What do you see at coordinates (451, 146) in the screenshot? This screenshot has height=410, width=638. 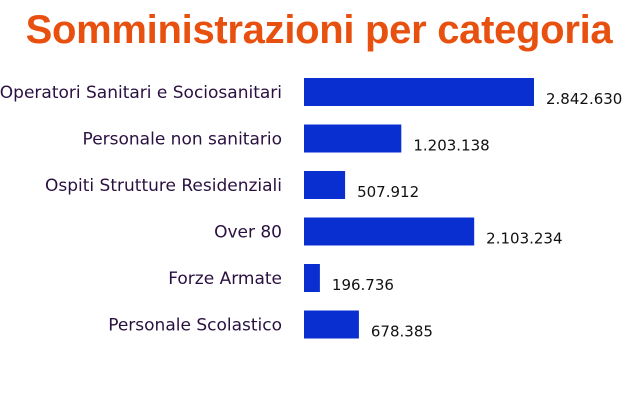 I see `value-label: 1.203.138` at bounding box center [451, 146].